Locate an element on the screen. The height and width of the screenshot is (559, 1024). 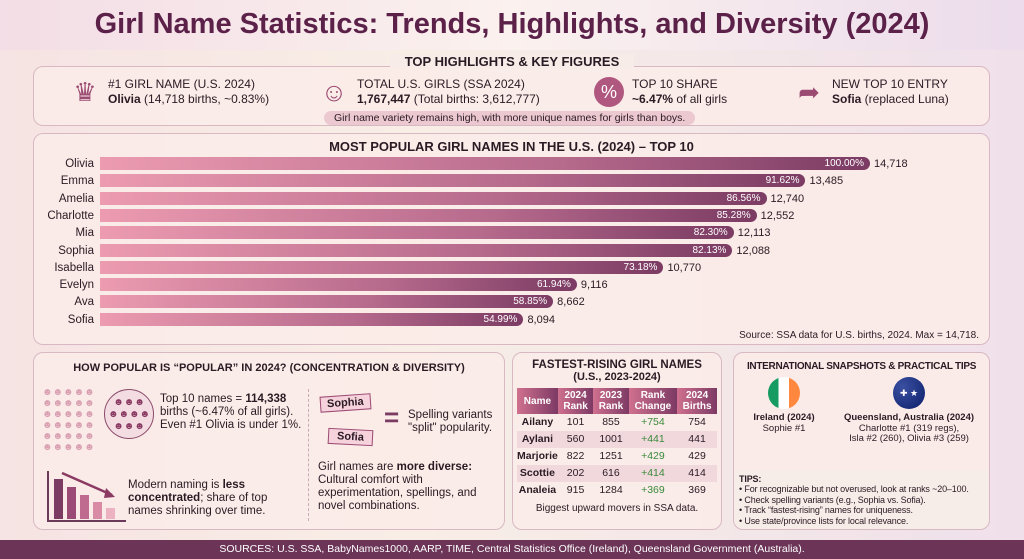
bar-label: Charlotte is located at coordinates (70, 215).